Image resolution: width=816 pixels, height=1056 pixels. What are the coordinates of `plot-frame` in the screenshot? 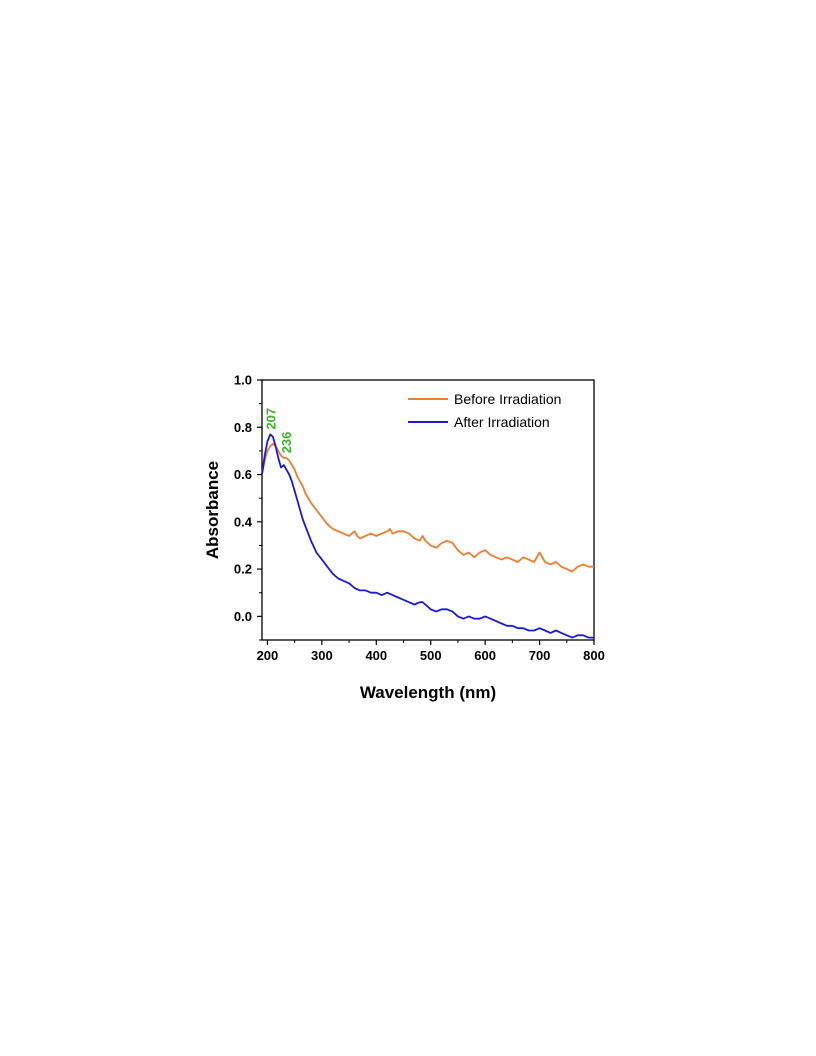 It's located at (428, 510).